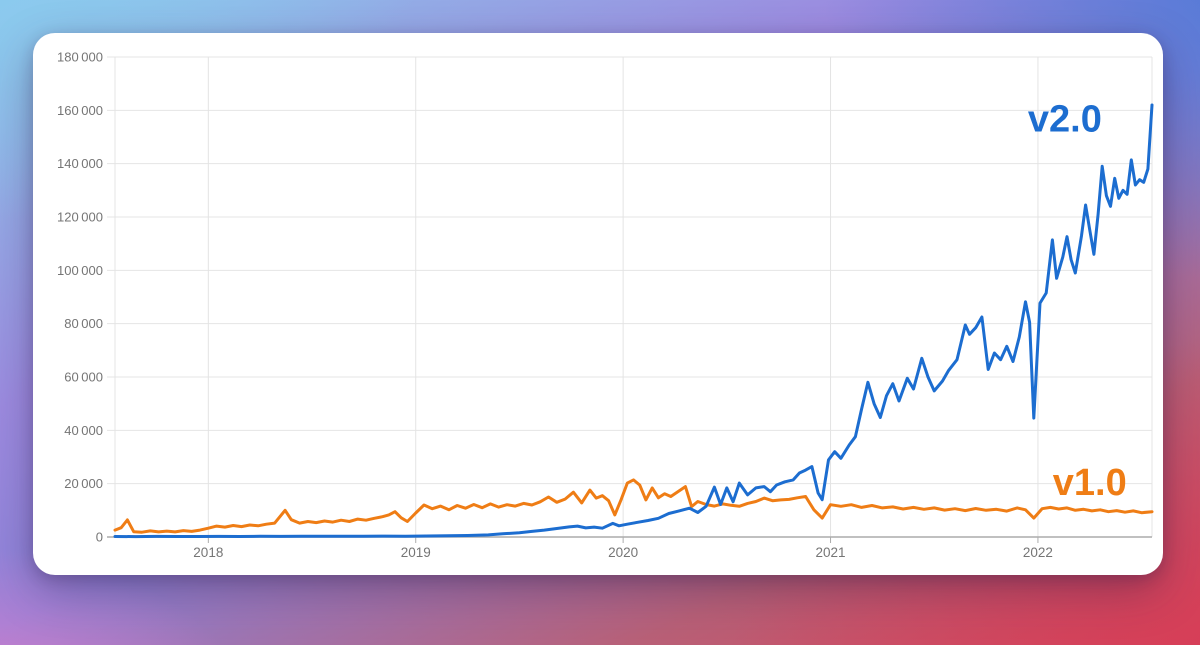 The width and height of the screenshot is (1200, 645). Describe the element at coordinates (83, 483) in the screenshot. I see `y-tick-label: 20 000` at that location.